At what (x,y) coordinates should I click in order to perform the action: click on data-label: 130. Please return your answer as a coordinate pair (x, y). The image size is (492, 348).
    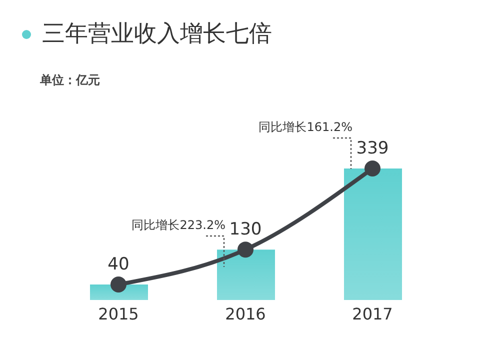
    Looking at the image, I should click on (245, 230).